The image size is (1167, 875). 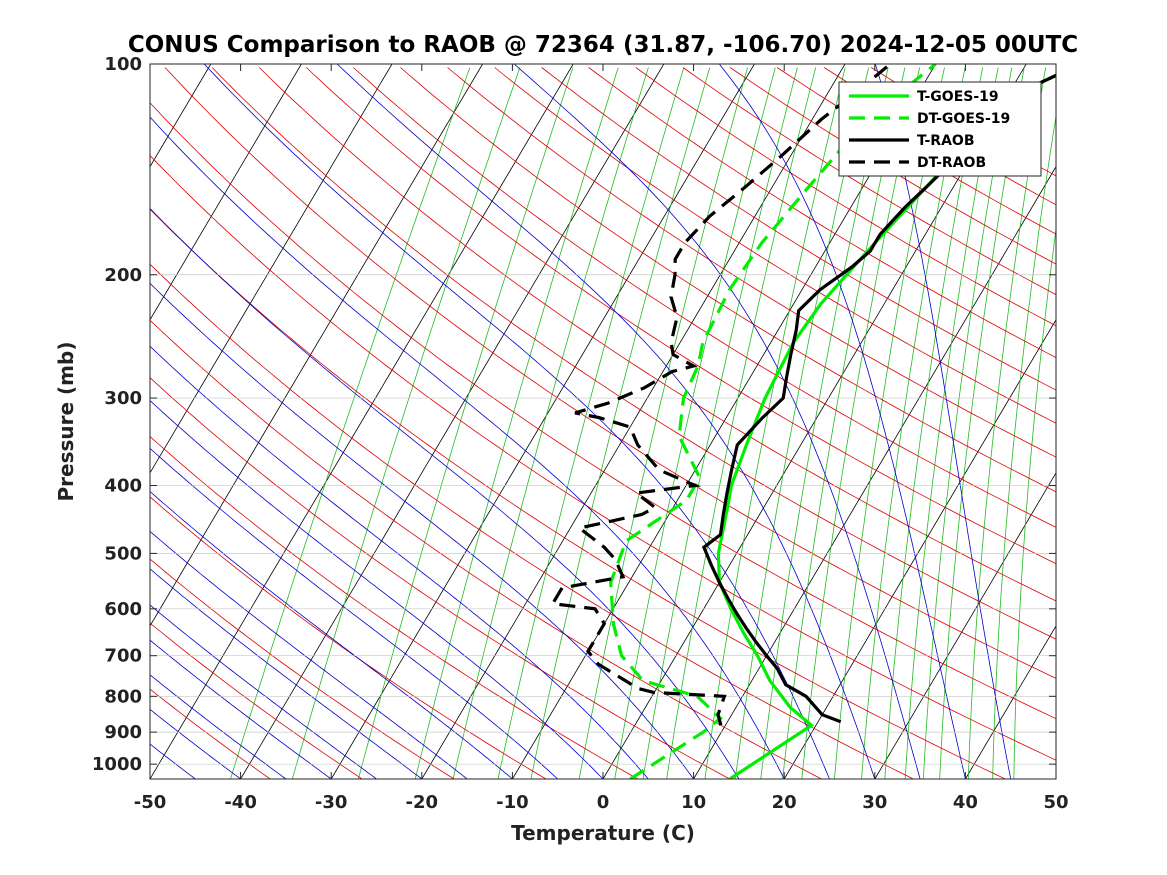 I want to click on legend: T-GOES-19 DT-GOES-19 T-RAOB DT-RAOB, so click(x=940, y=129).